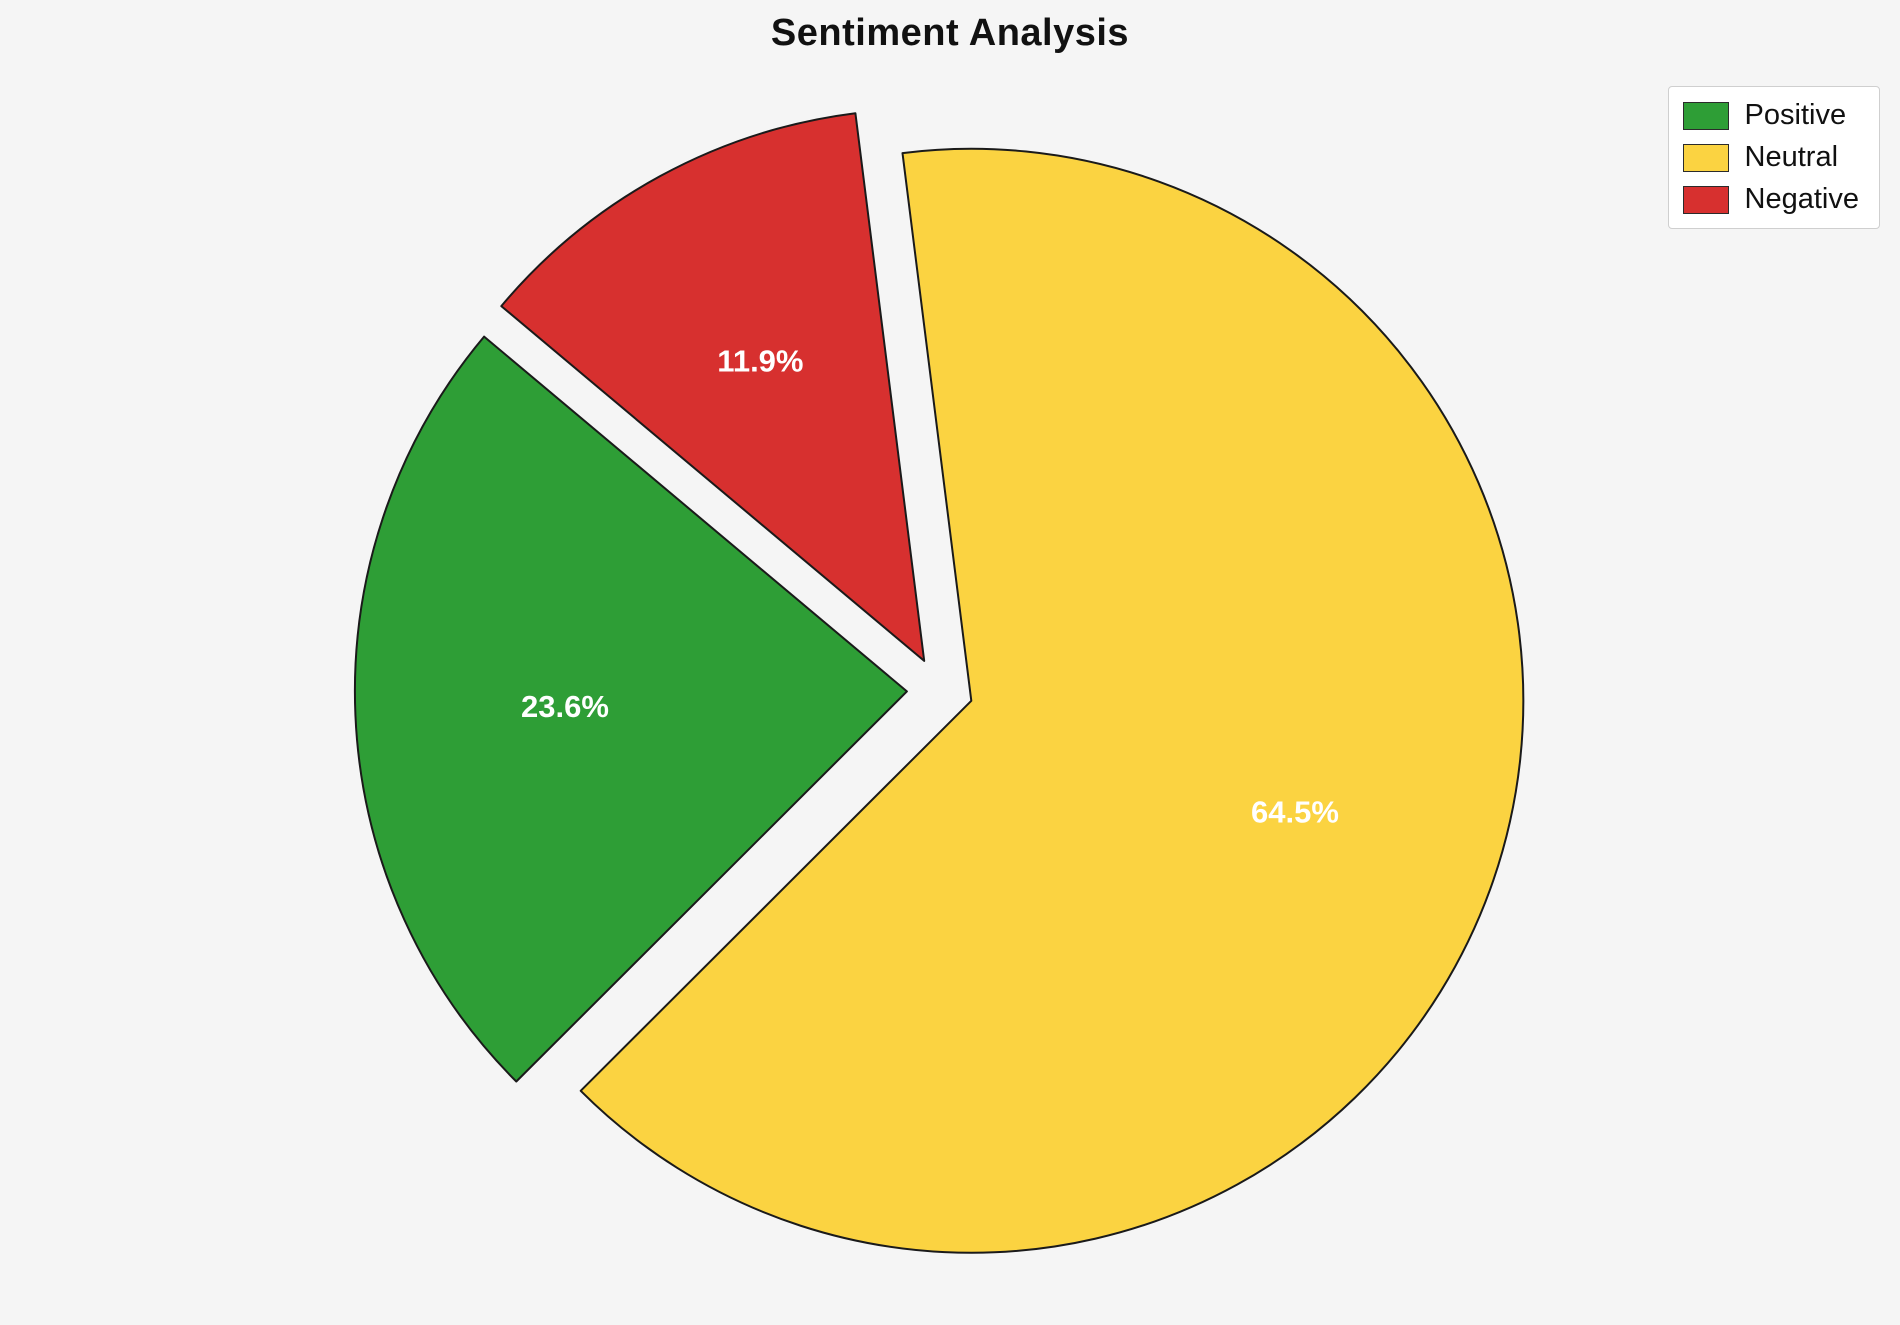 This screenshot has height=1325, width=1900. Describe the element at coordinates (1705, 157) in the screenshot. I see `legend-swatch-neutral` at that location.